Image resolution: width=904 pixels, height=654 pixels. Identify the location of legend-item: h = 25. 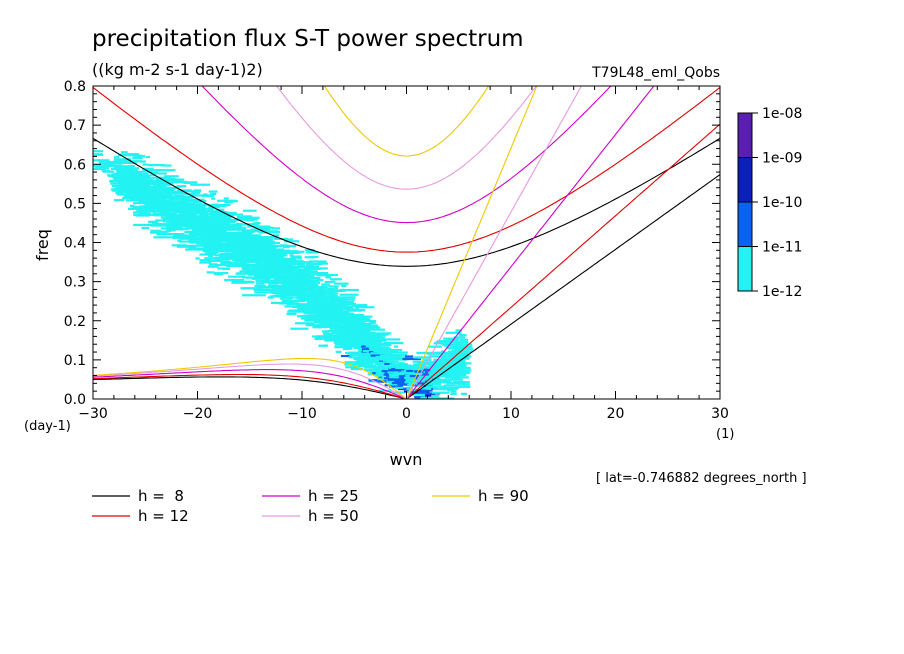
(310, 496).